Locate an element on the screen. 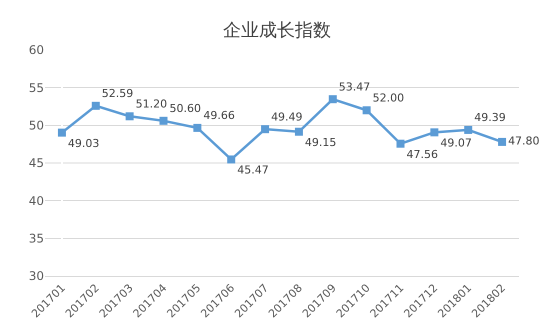  y-tick-label: 35 is located at coordinates (36, 239).